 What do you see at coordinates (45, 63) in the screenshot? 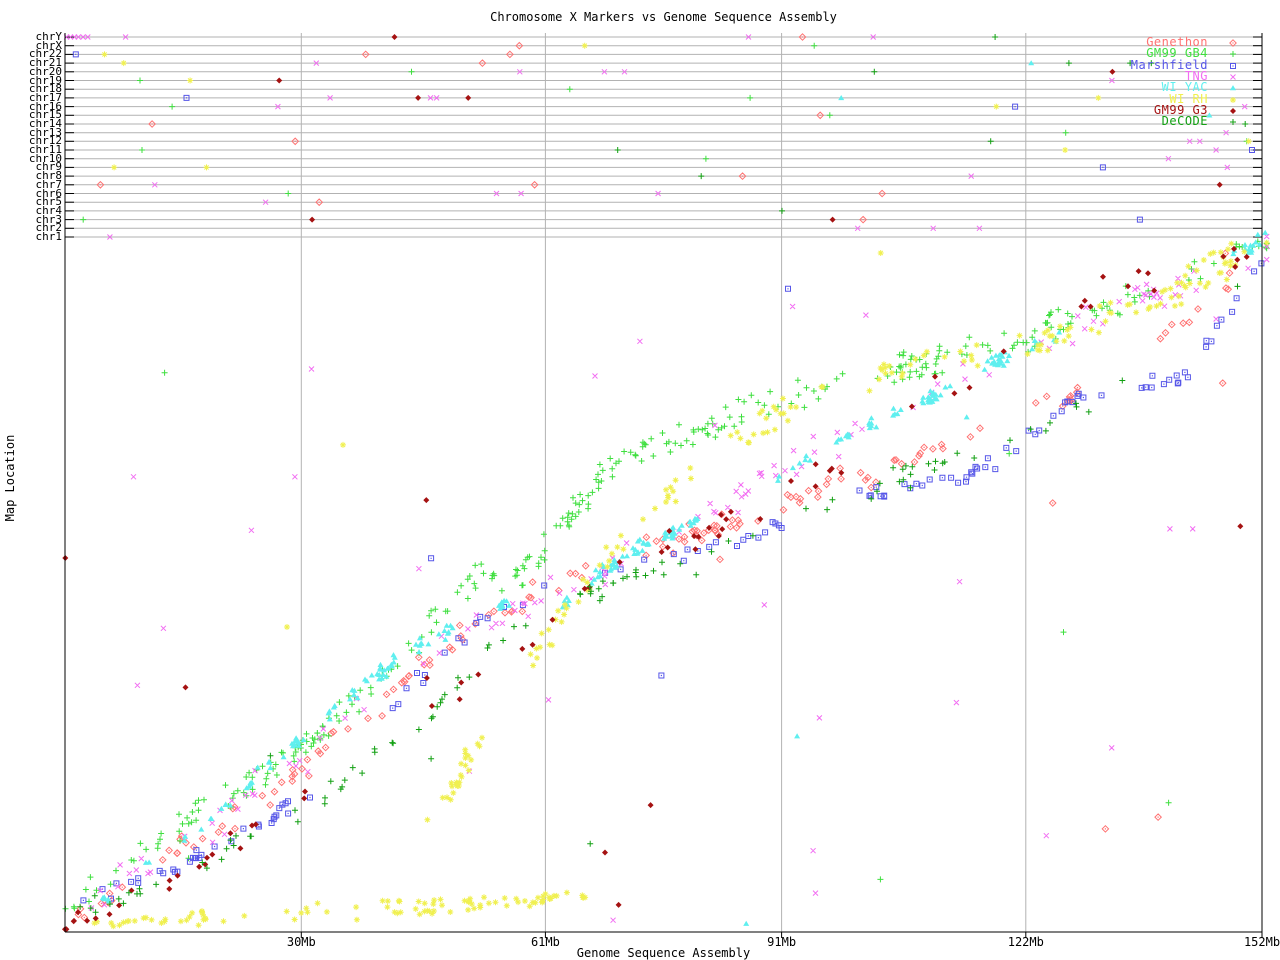
I see `chromosome-label-chr21: chr21` at bounding box center [45, 63].